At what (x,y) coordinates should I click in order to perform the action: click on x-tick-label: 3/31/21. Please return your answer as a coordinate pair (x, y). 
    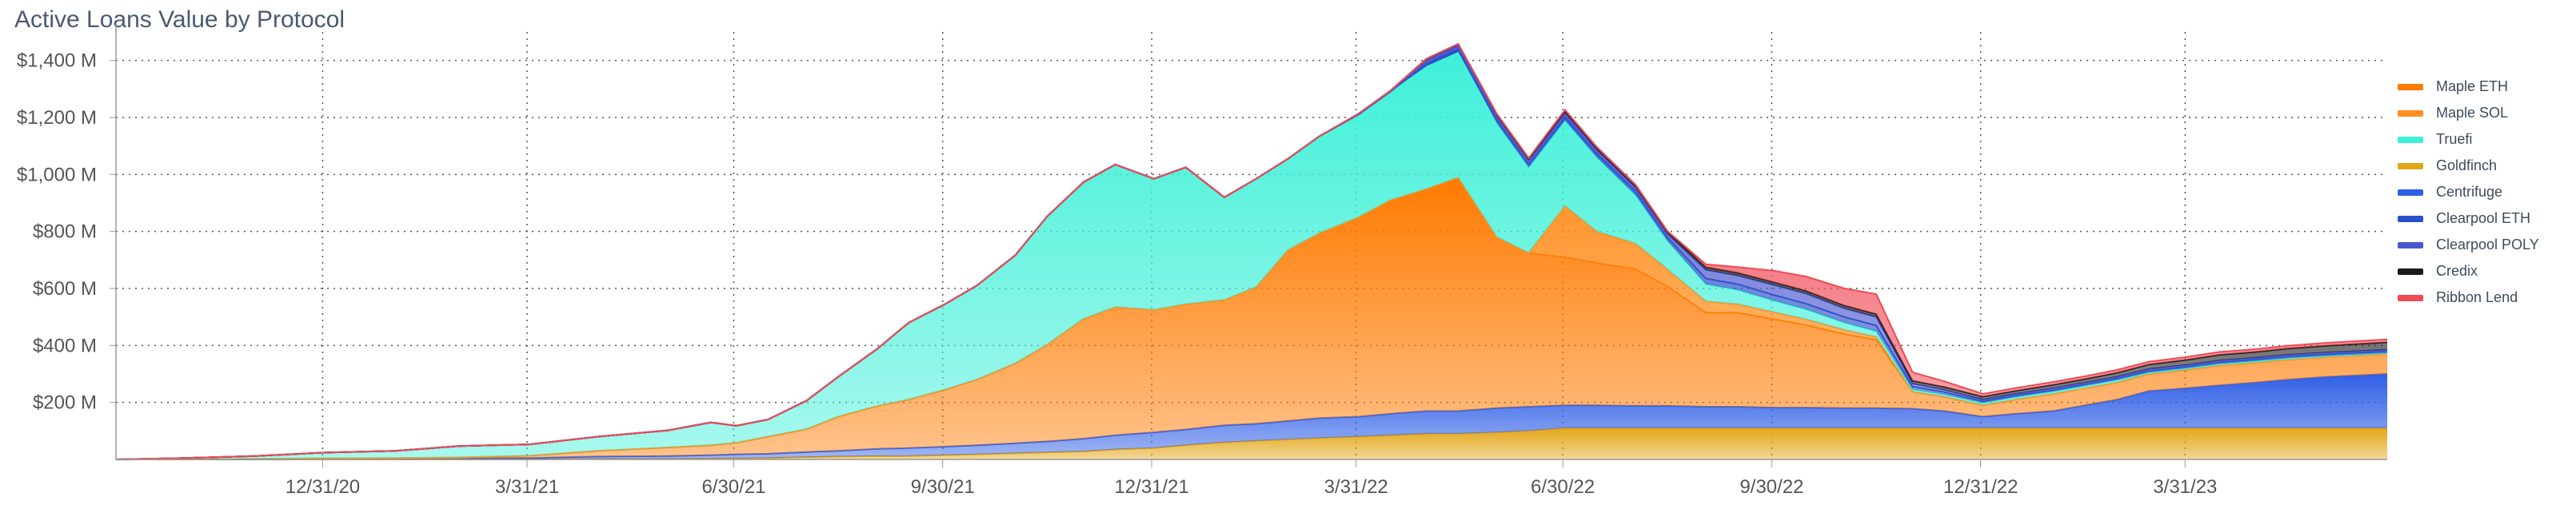
    Looking at the image, I should click on (527, 487).